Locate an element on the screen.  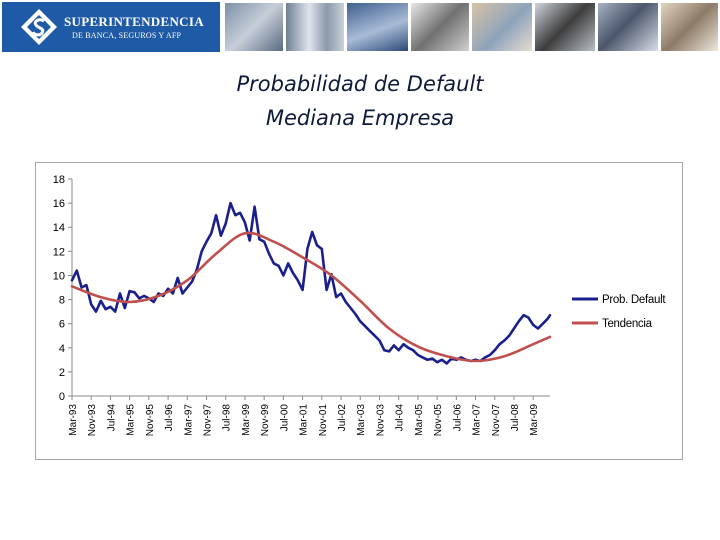
logo-name: SUPERINTENDENCIA is located at coordinates (134, 21).